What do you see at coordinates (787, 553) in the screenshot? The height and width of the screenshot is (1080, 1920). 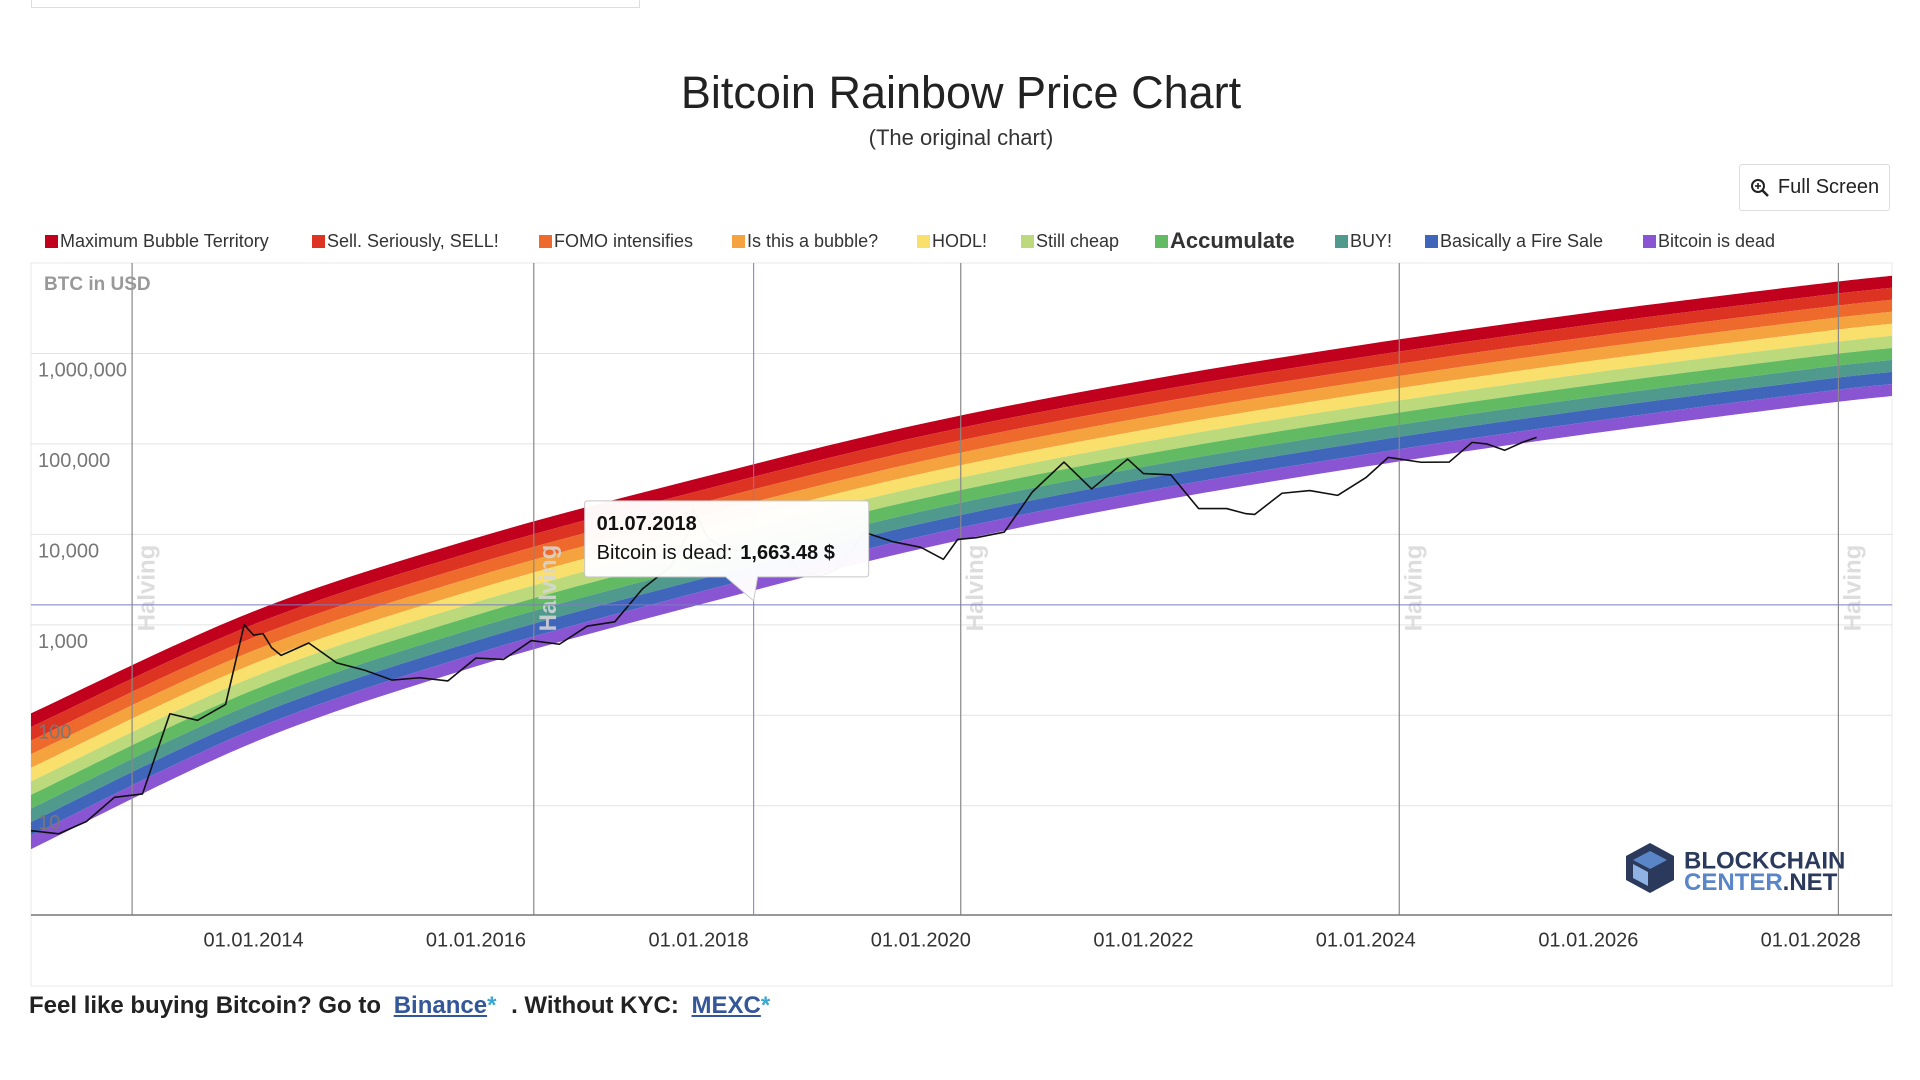 I see `tooltip-value: 1,663.48 $` at bounding box center [787, 553].